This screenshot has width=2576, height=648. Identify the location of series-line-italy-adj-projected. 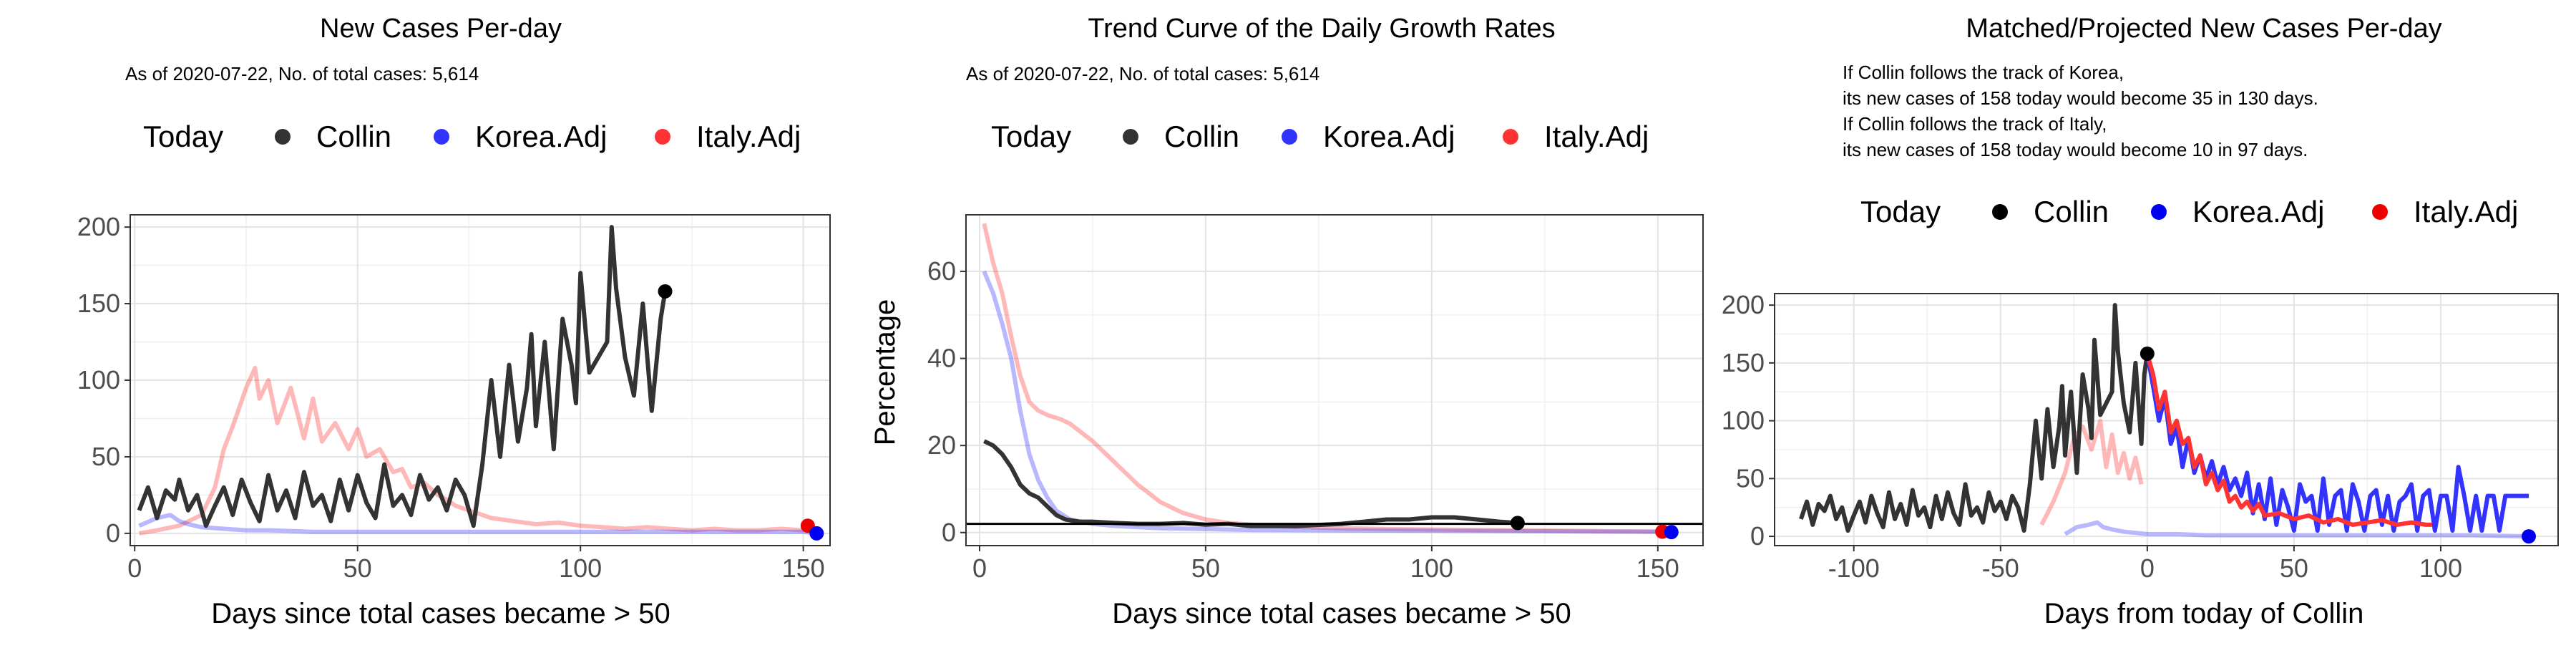
(2288, 440).